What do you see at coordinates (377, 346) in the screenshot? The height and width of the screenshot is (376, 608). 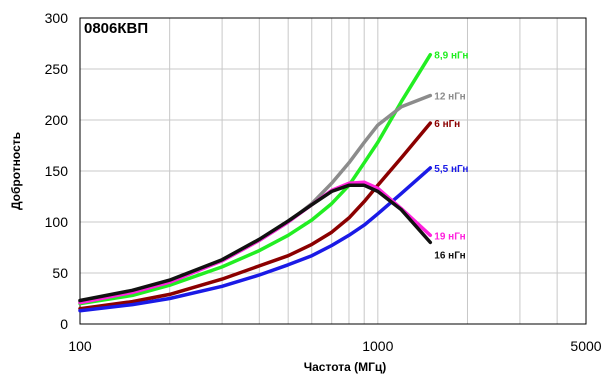 I see `x-tick-label: 1000` at bounding box center [377, 346].